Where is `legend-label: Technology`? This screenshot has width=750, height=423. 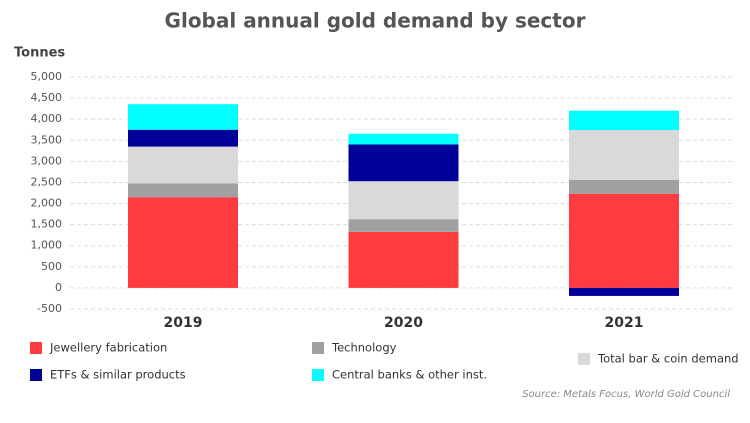
legend-label: Technology is located at coordinates (364, 348).